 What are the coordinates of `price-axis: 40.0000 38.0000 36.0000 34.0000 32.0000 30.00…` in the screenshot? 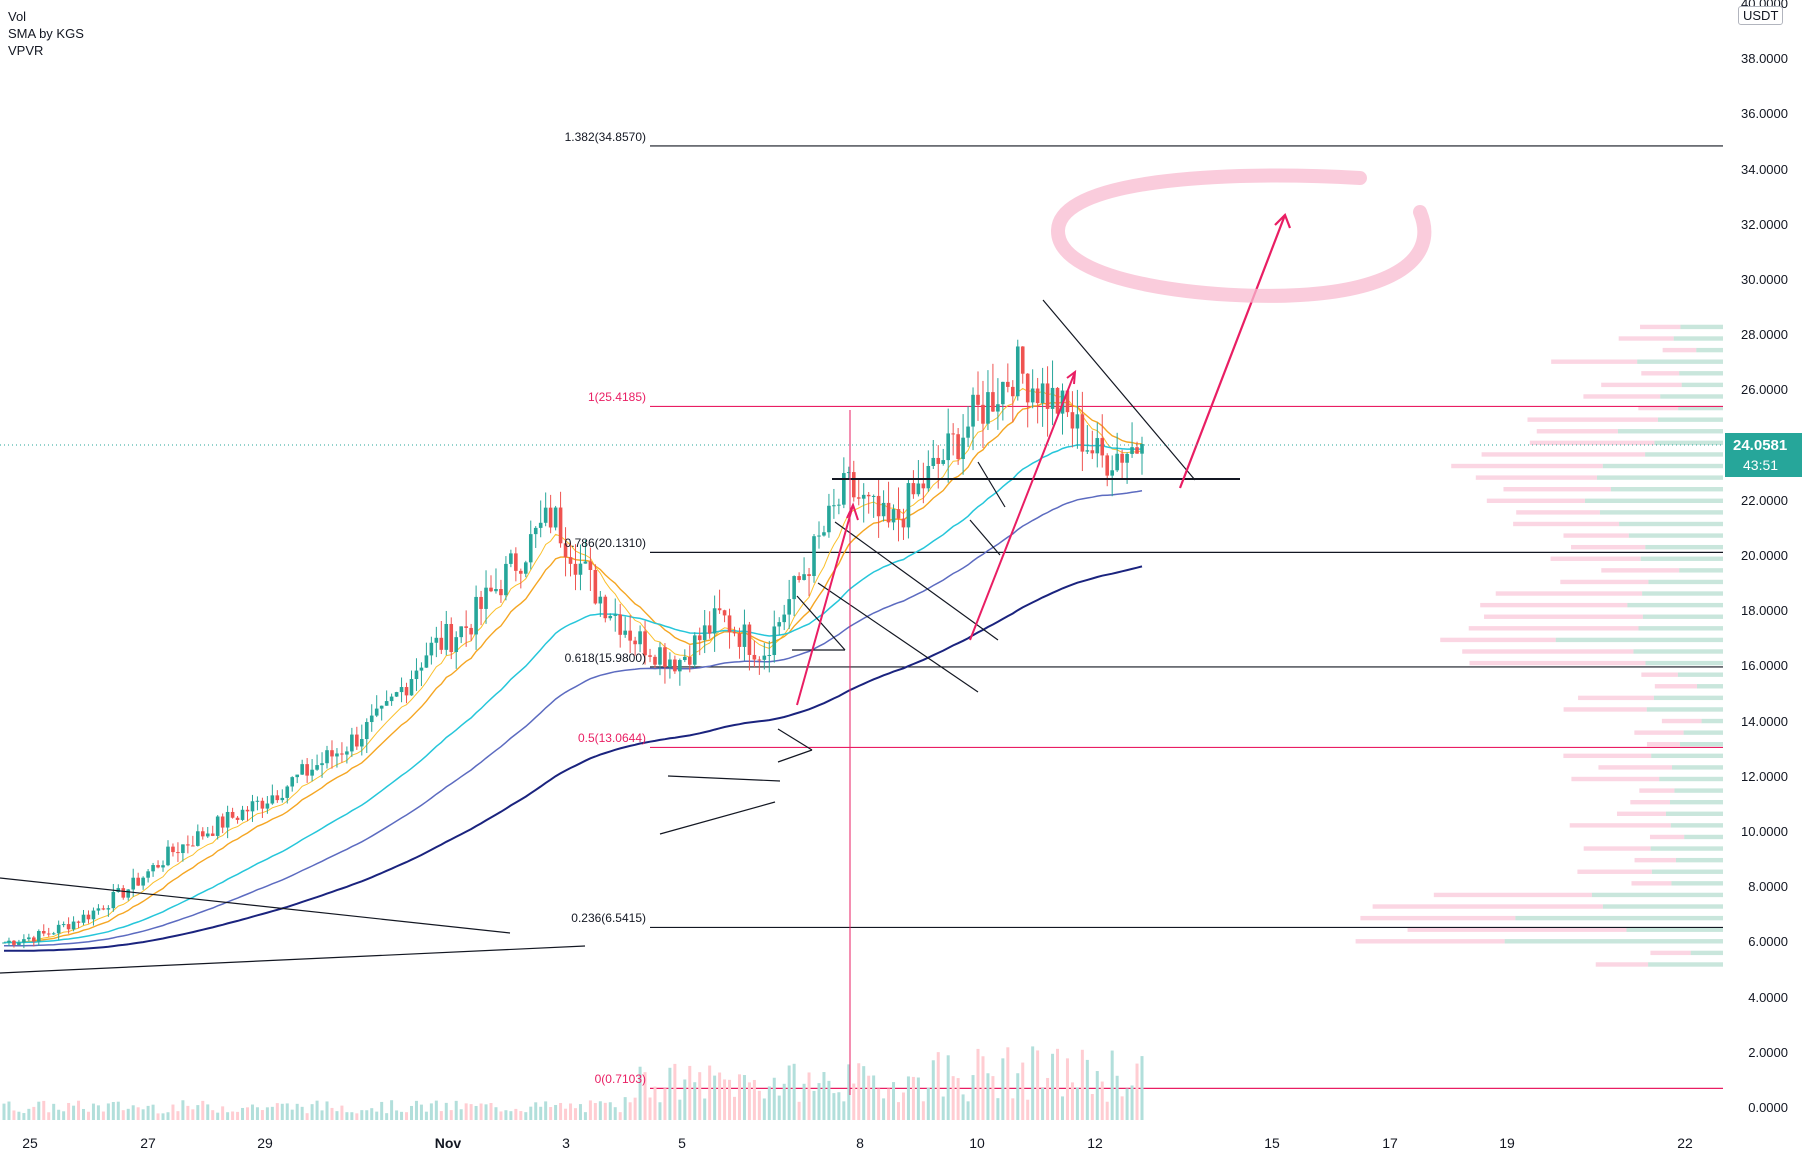 It's located at (1762, 581).